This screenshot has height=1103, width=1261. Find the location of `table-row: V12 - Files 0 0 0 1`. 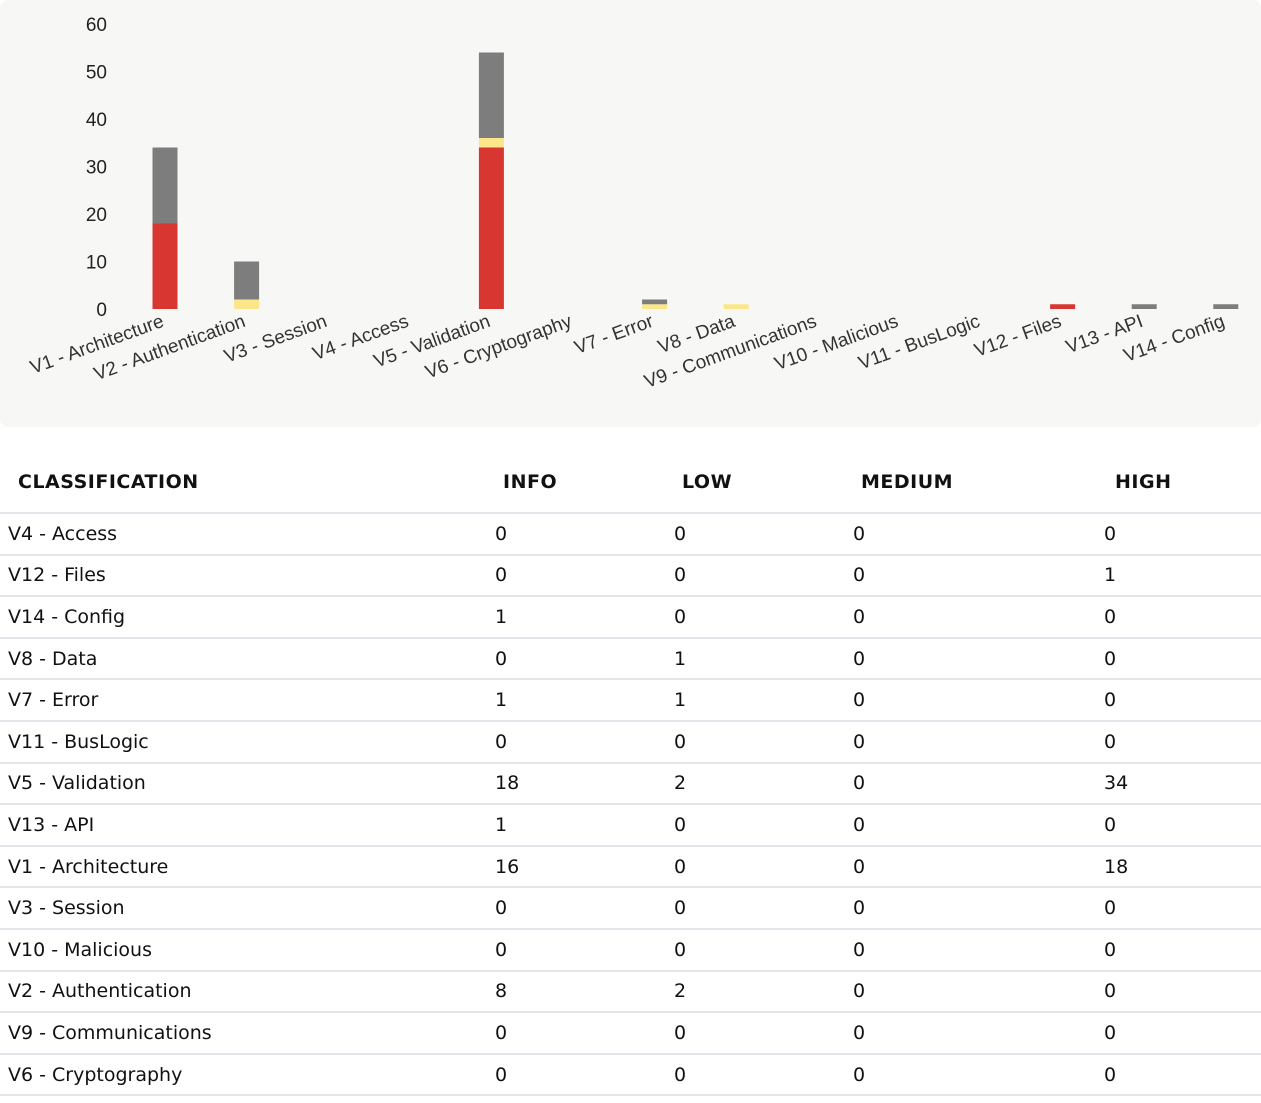

table-row: V12 - Files 0 0 0 1 is located at coordinates (630, 576).